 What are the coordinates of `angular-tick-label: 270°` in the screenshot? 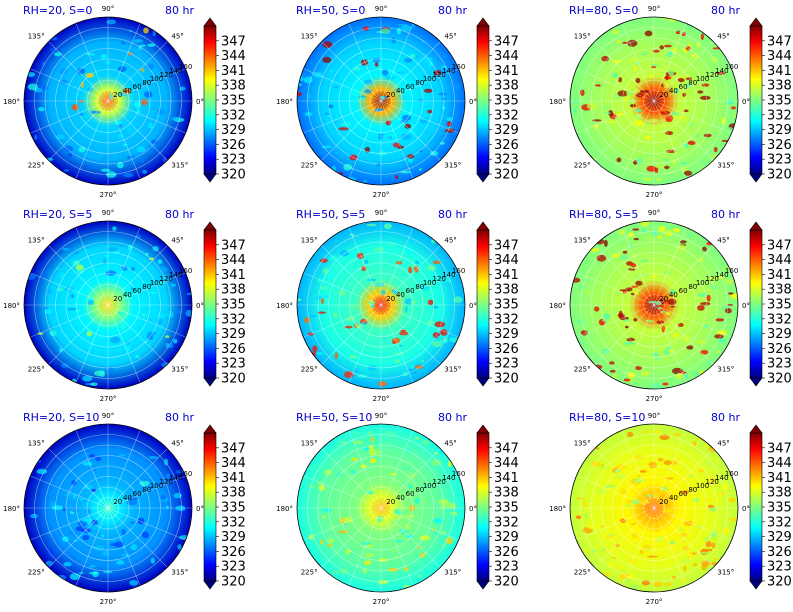 It's located at (654, 399).